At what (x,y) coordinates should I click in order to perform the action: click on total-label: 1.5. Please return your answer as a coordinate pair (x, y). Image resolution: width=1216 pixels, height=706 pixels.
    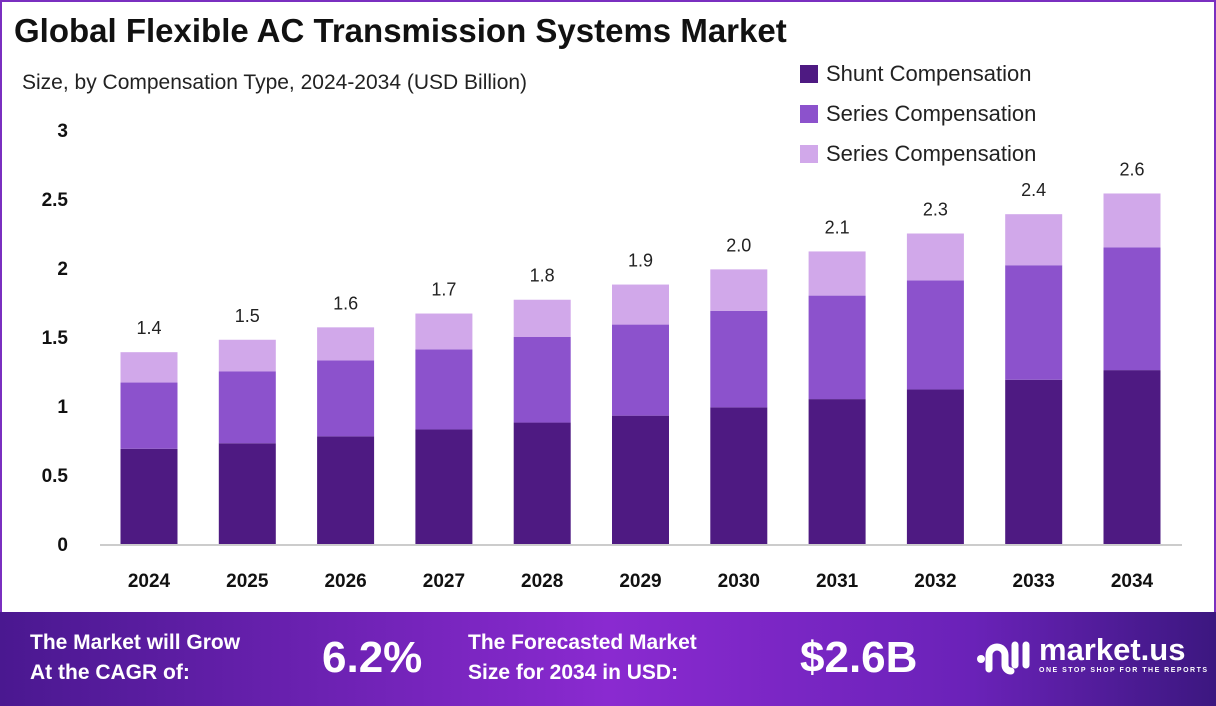
    Looking at the image, I should click on (247, 316).